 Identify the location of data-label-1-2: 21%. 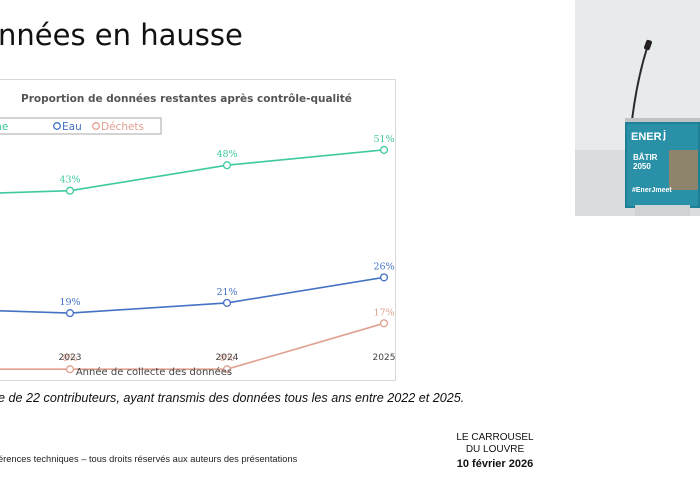
(226, 292).